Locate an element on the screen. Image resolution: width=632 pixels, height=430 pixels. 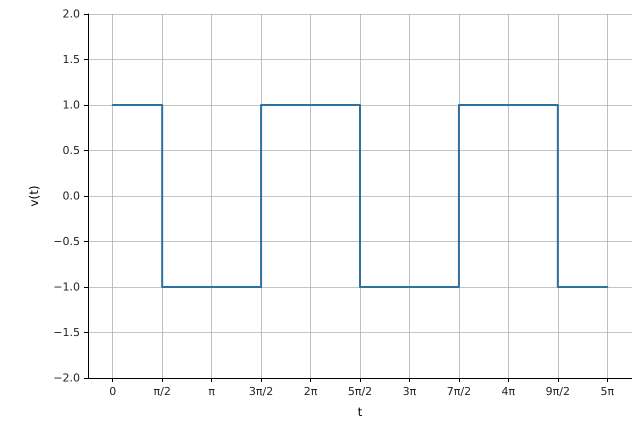
x-tick-label: π is located at coordinates (212, 391).